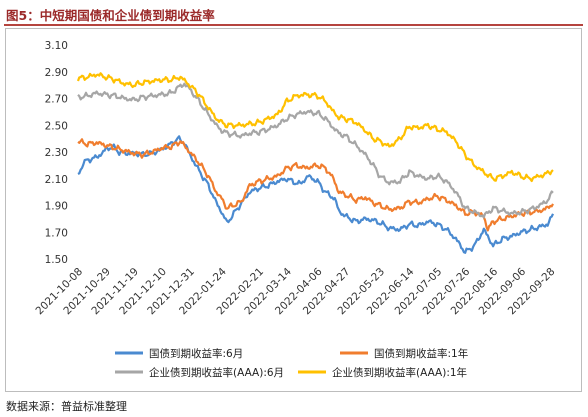 The width and height of the screenshot is (588, 417). Describe the element at coordinates (56, 126) in the screenshot. I see `y-tick-label: 2.50` at that location.